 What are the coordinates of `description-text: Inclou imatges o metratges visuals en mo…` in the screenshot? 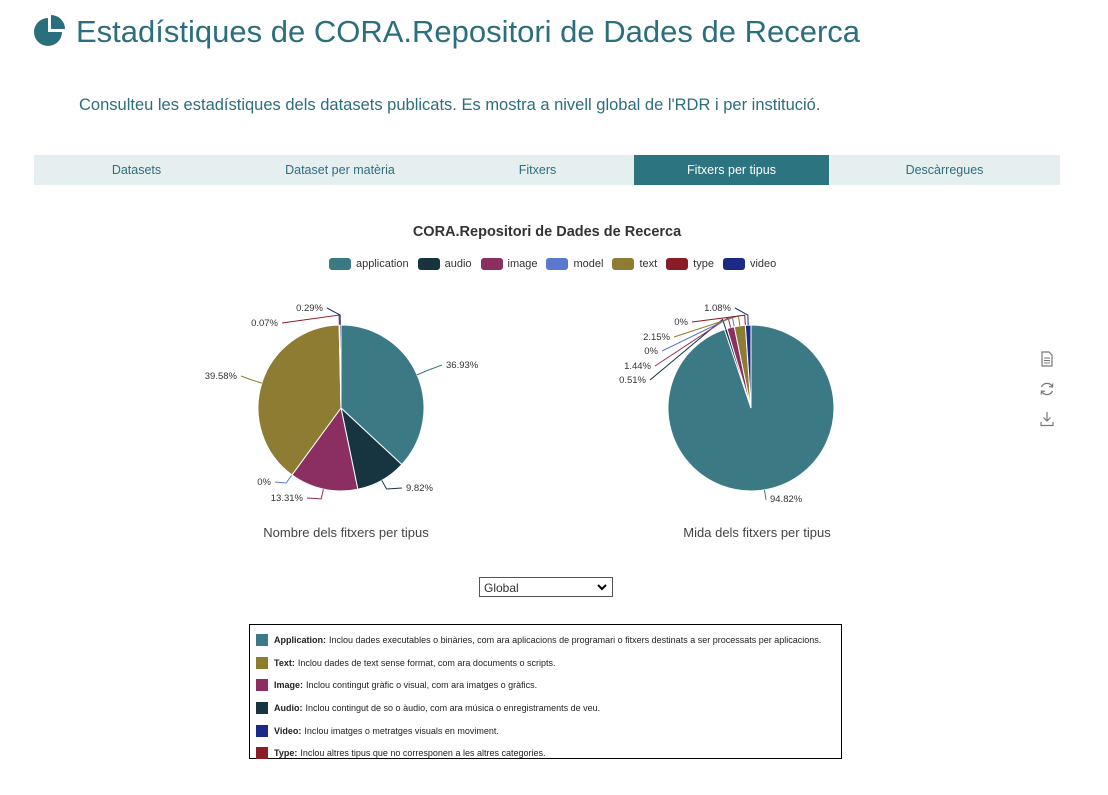 It's located at (401, 730).